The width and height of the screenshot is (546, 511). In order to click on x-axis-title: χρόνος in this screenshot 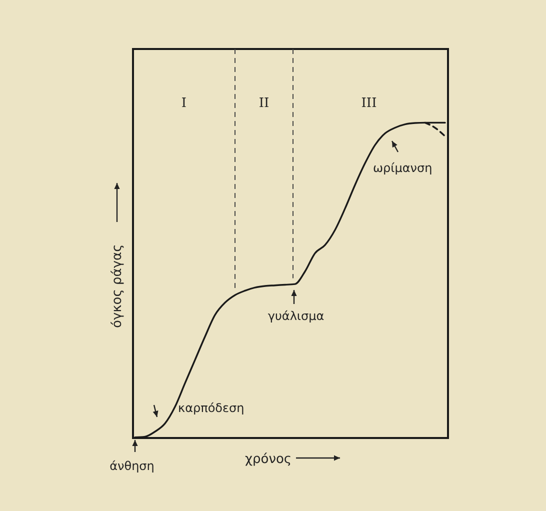, I will do `click(268, 459)`.